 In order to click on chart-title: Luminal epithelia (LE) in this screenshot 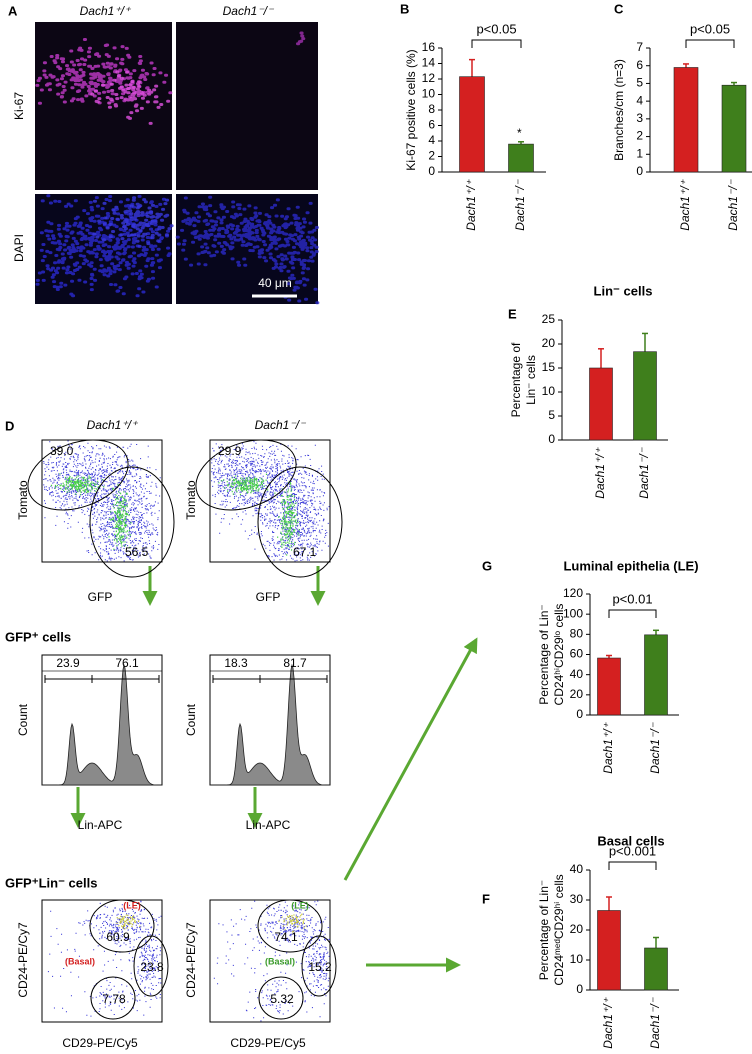, I will do `click(630, 565)`.